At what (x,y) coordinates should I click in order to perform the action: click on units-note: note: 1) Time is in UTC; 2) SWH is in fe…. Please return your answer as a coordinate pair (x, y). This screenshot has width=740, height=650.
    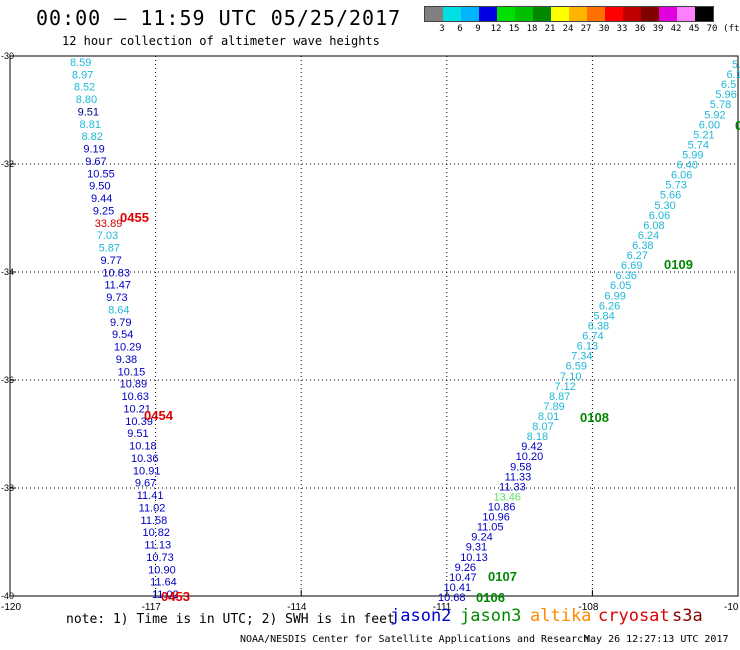
    Looking at the image, I should click on (230, 619).